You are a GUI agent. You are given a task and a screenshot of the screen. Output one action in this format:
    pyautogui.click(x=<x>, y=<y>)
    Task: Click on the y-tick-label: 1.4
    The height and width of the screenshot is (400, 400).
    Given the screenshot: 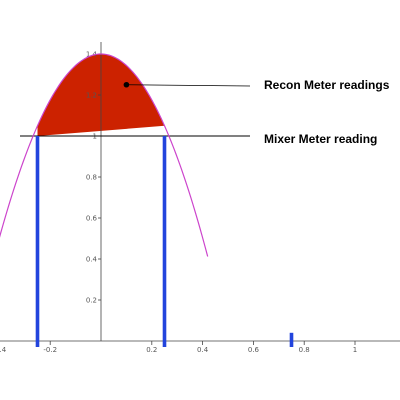 What is the action you would take?
    pyautogui.click(x=92, y=55)
    